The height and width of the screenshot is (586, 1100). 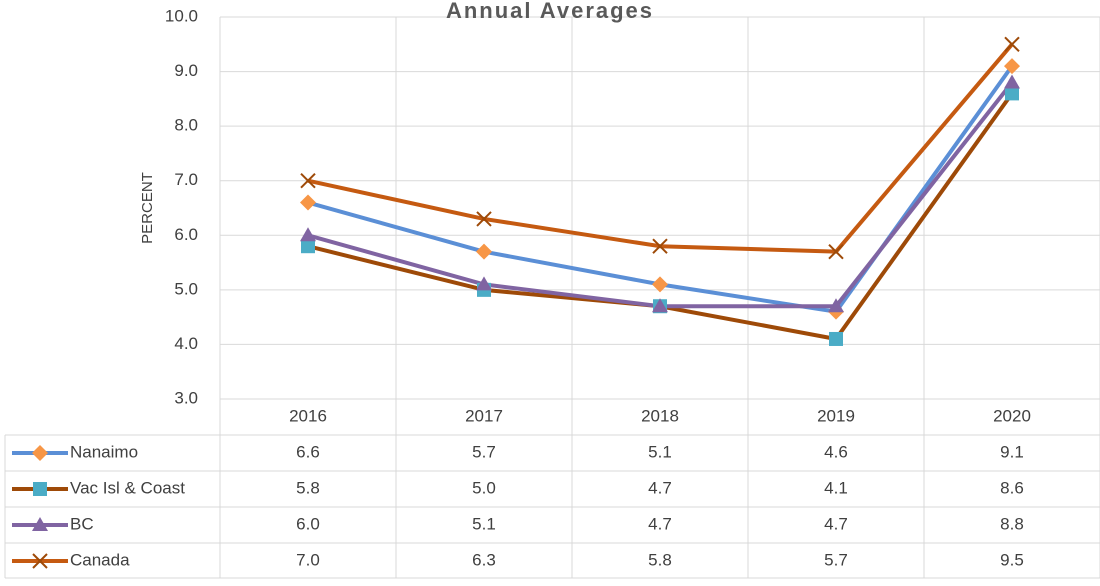 What do you see at coordinates (308, 559) in the screenshot?
I see `table-cell: 7.0` at bounding box center [308, 559].